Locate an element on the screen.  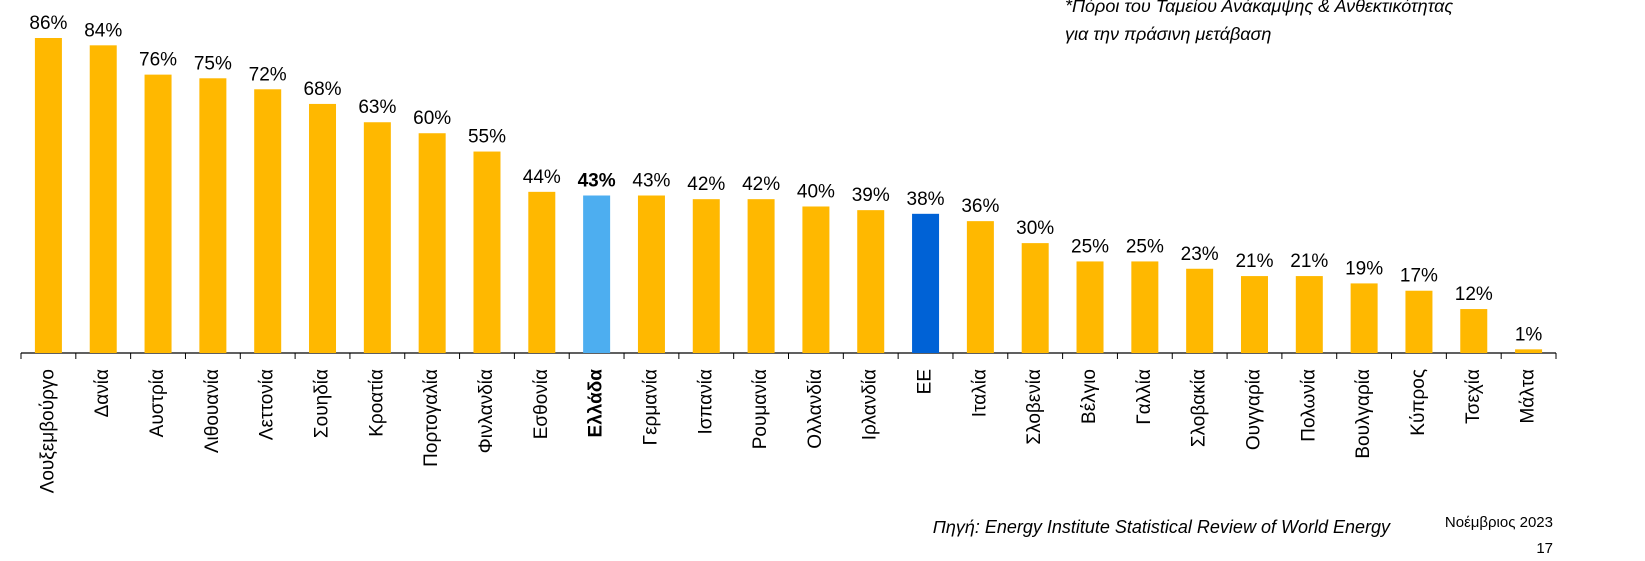
data-label: 17% is located at coordinates (1419, 276).